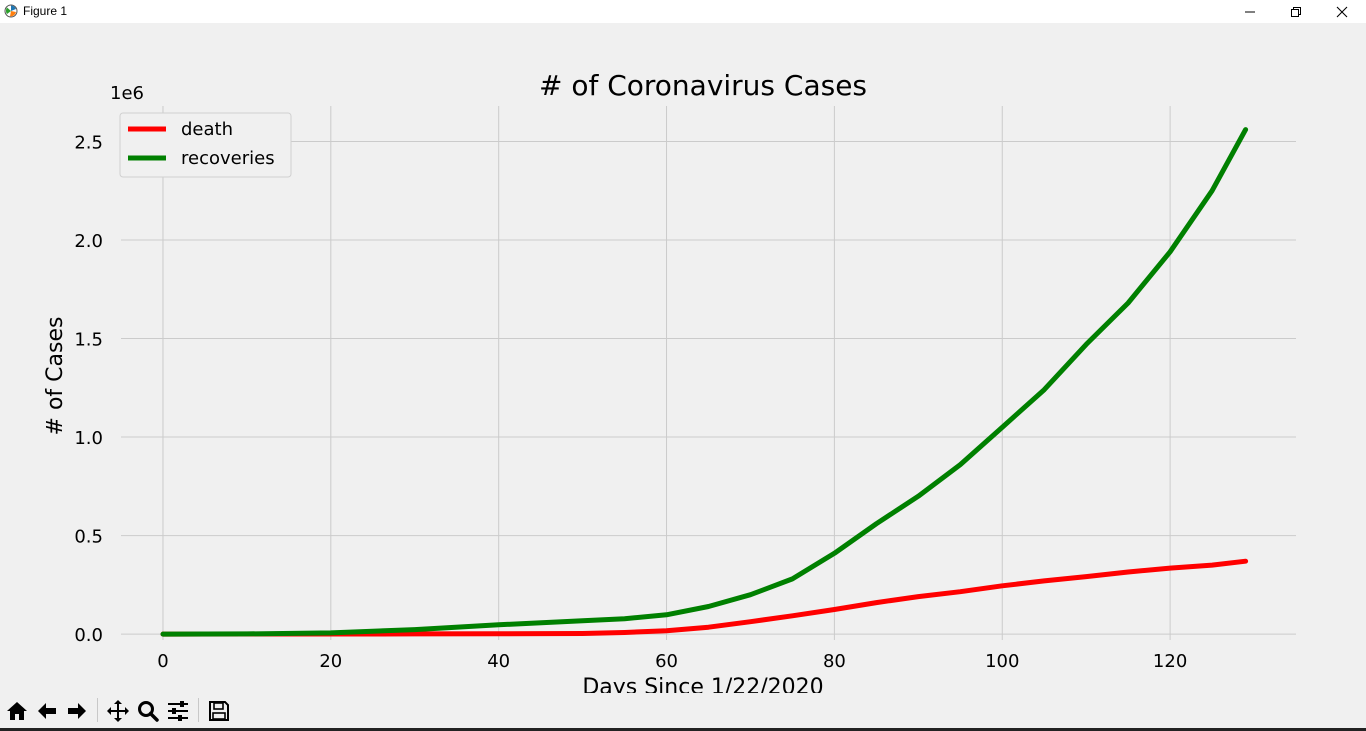 This screenshot has height=731, width=1366. I want to click on restore-icon, so click(1296, 11).